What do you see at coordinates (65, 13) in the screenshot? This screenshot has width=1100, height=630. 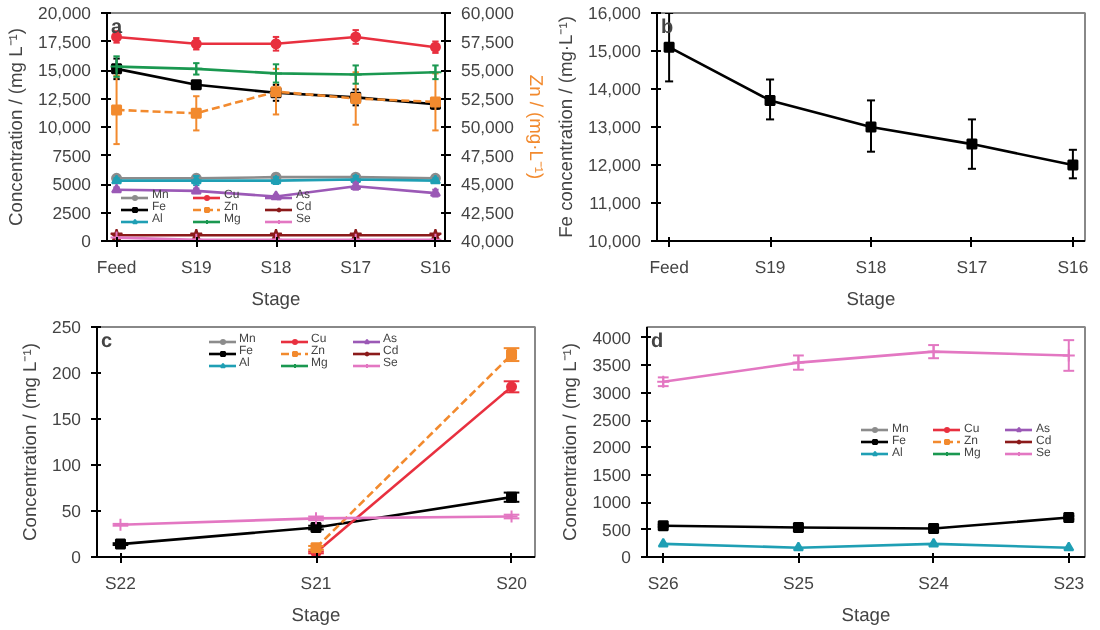 I see `y-tick-label: 20,000` at bounding box center [65, 13].